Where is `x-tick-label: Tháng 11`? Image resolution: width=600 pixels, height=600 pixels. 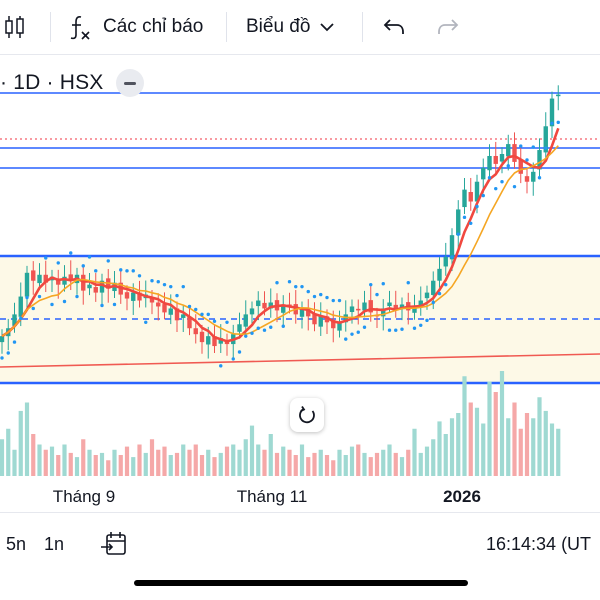 x-tick-label: Tháng 11 is located at coordinates (272, 496).